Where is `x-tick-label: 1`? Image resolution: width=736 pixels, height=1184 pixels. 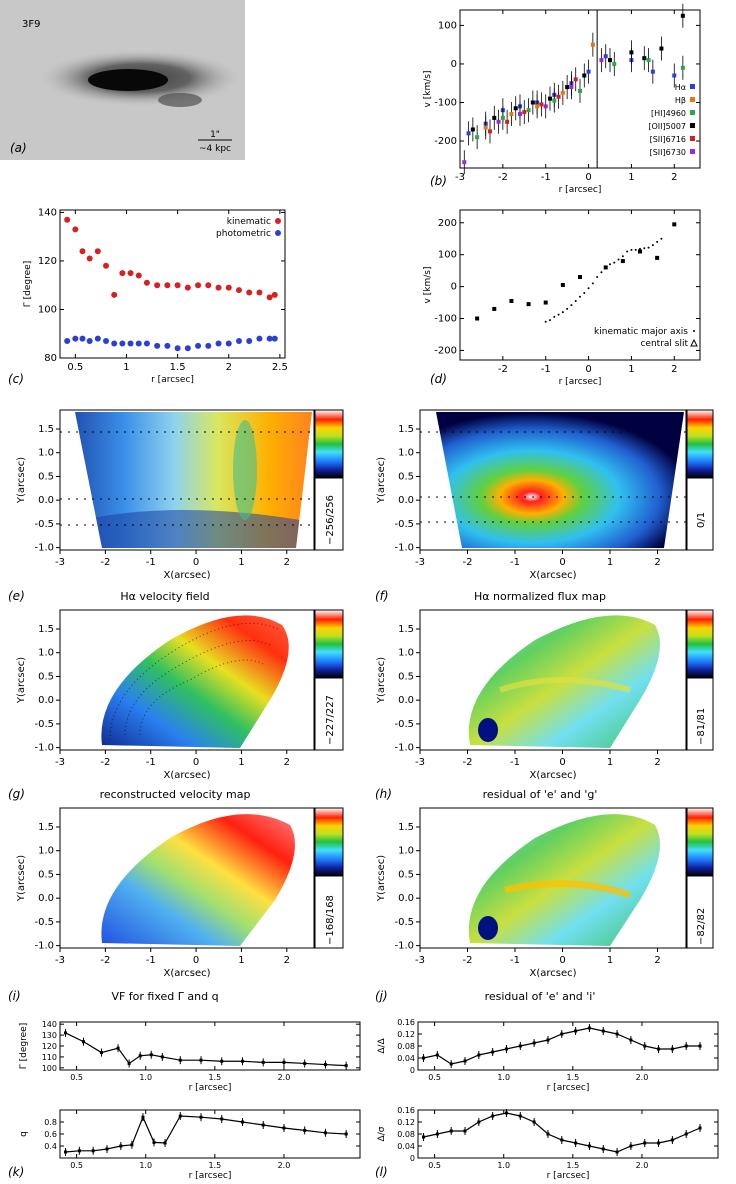 x-tick-label: 1 is located at coordinates (126, 367).